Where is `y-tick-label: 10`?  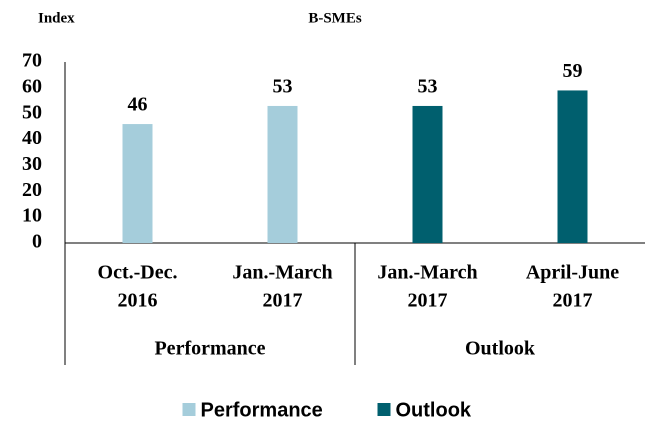 y-tick-label: 10 is located at coordinates (32, 216).